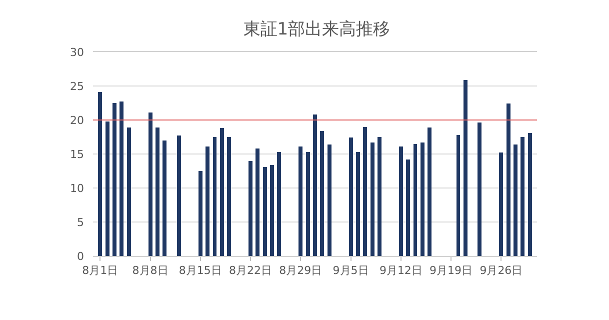  Describe the element at coordinates (250, 271) in the screenshot. I see `x-tick-label: 8月22日` at that location.